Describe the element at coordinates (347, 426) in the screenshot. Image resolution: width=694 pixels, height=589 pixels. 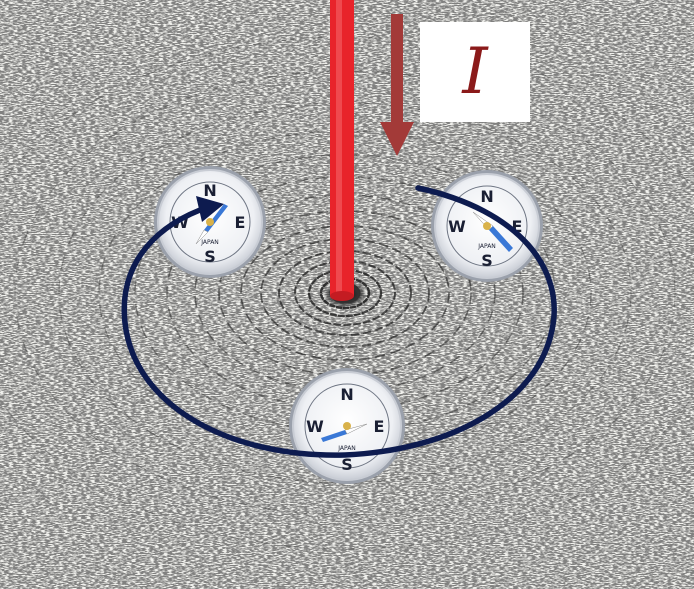
I see `compass-bottom: N E S W JAPAN` at that location.